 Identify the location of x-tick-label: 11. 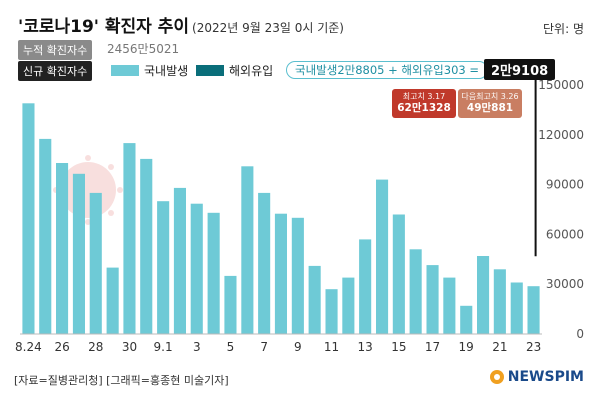
(331, 347).